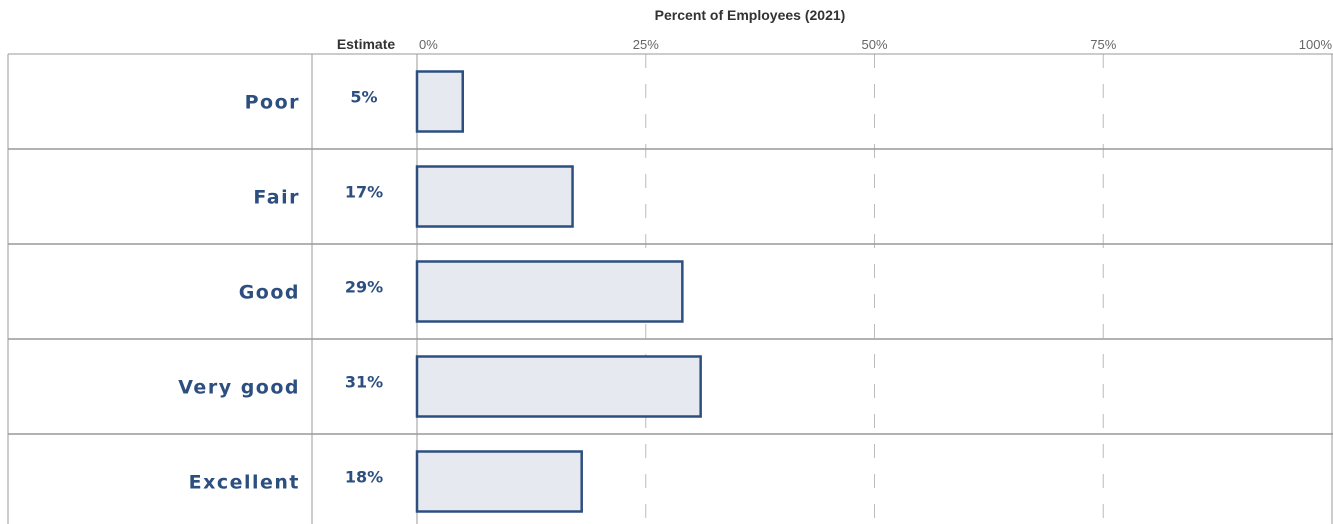 The height and width of the screenshot is (524, 1333). Describe the element at coordinates (364, 477) in the screenshot. I see `estimate-label: 18%` at that location.